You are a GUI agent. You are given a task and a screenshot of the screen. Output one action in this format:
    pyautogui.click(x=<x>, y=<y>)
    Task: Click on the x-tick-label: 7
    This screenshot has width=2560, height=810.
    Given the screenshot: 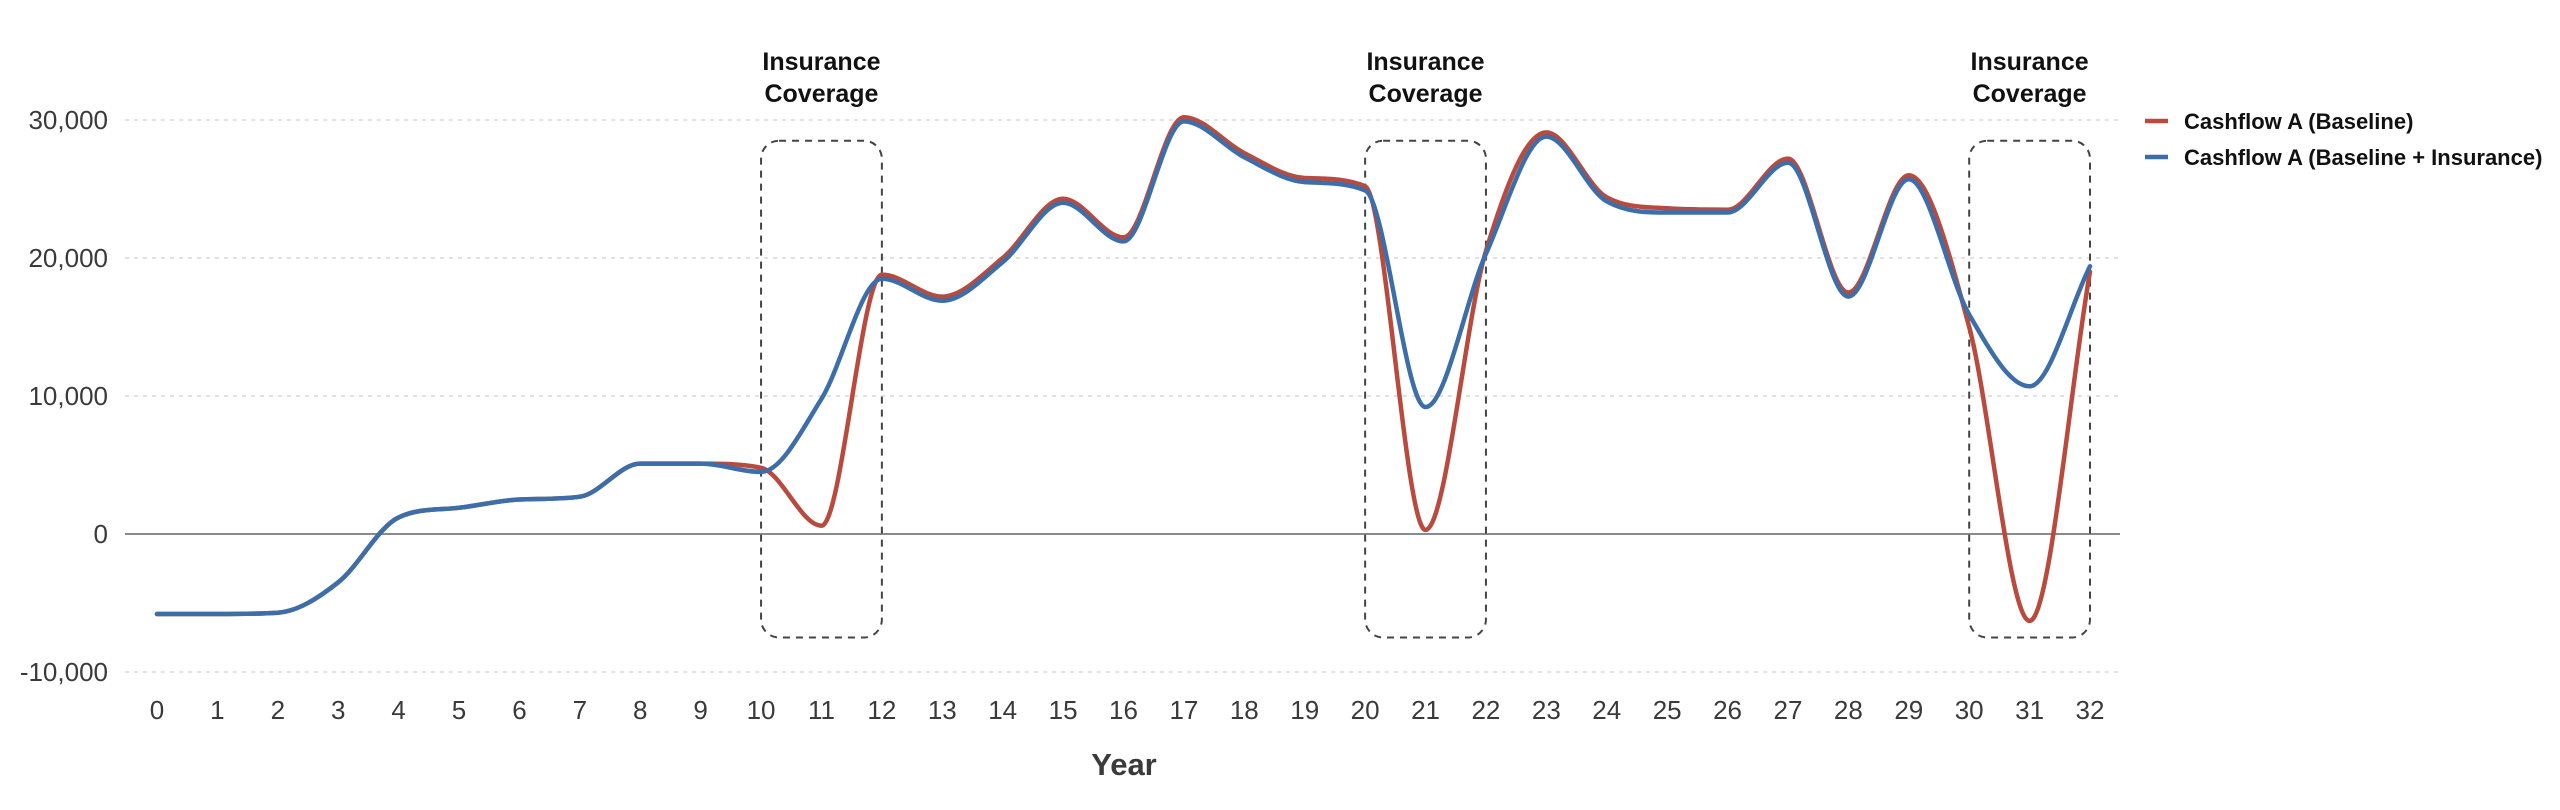 What is the action you would take?
    pyautogui.click(x=580, y=710)
    